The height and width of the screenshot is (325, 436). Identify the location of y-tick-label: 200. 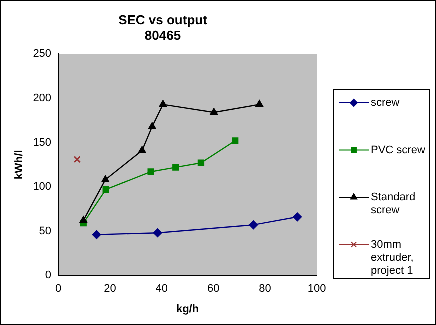
(42, 98).